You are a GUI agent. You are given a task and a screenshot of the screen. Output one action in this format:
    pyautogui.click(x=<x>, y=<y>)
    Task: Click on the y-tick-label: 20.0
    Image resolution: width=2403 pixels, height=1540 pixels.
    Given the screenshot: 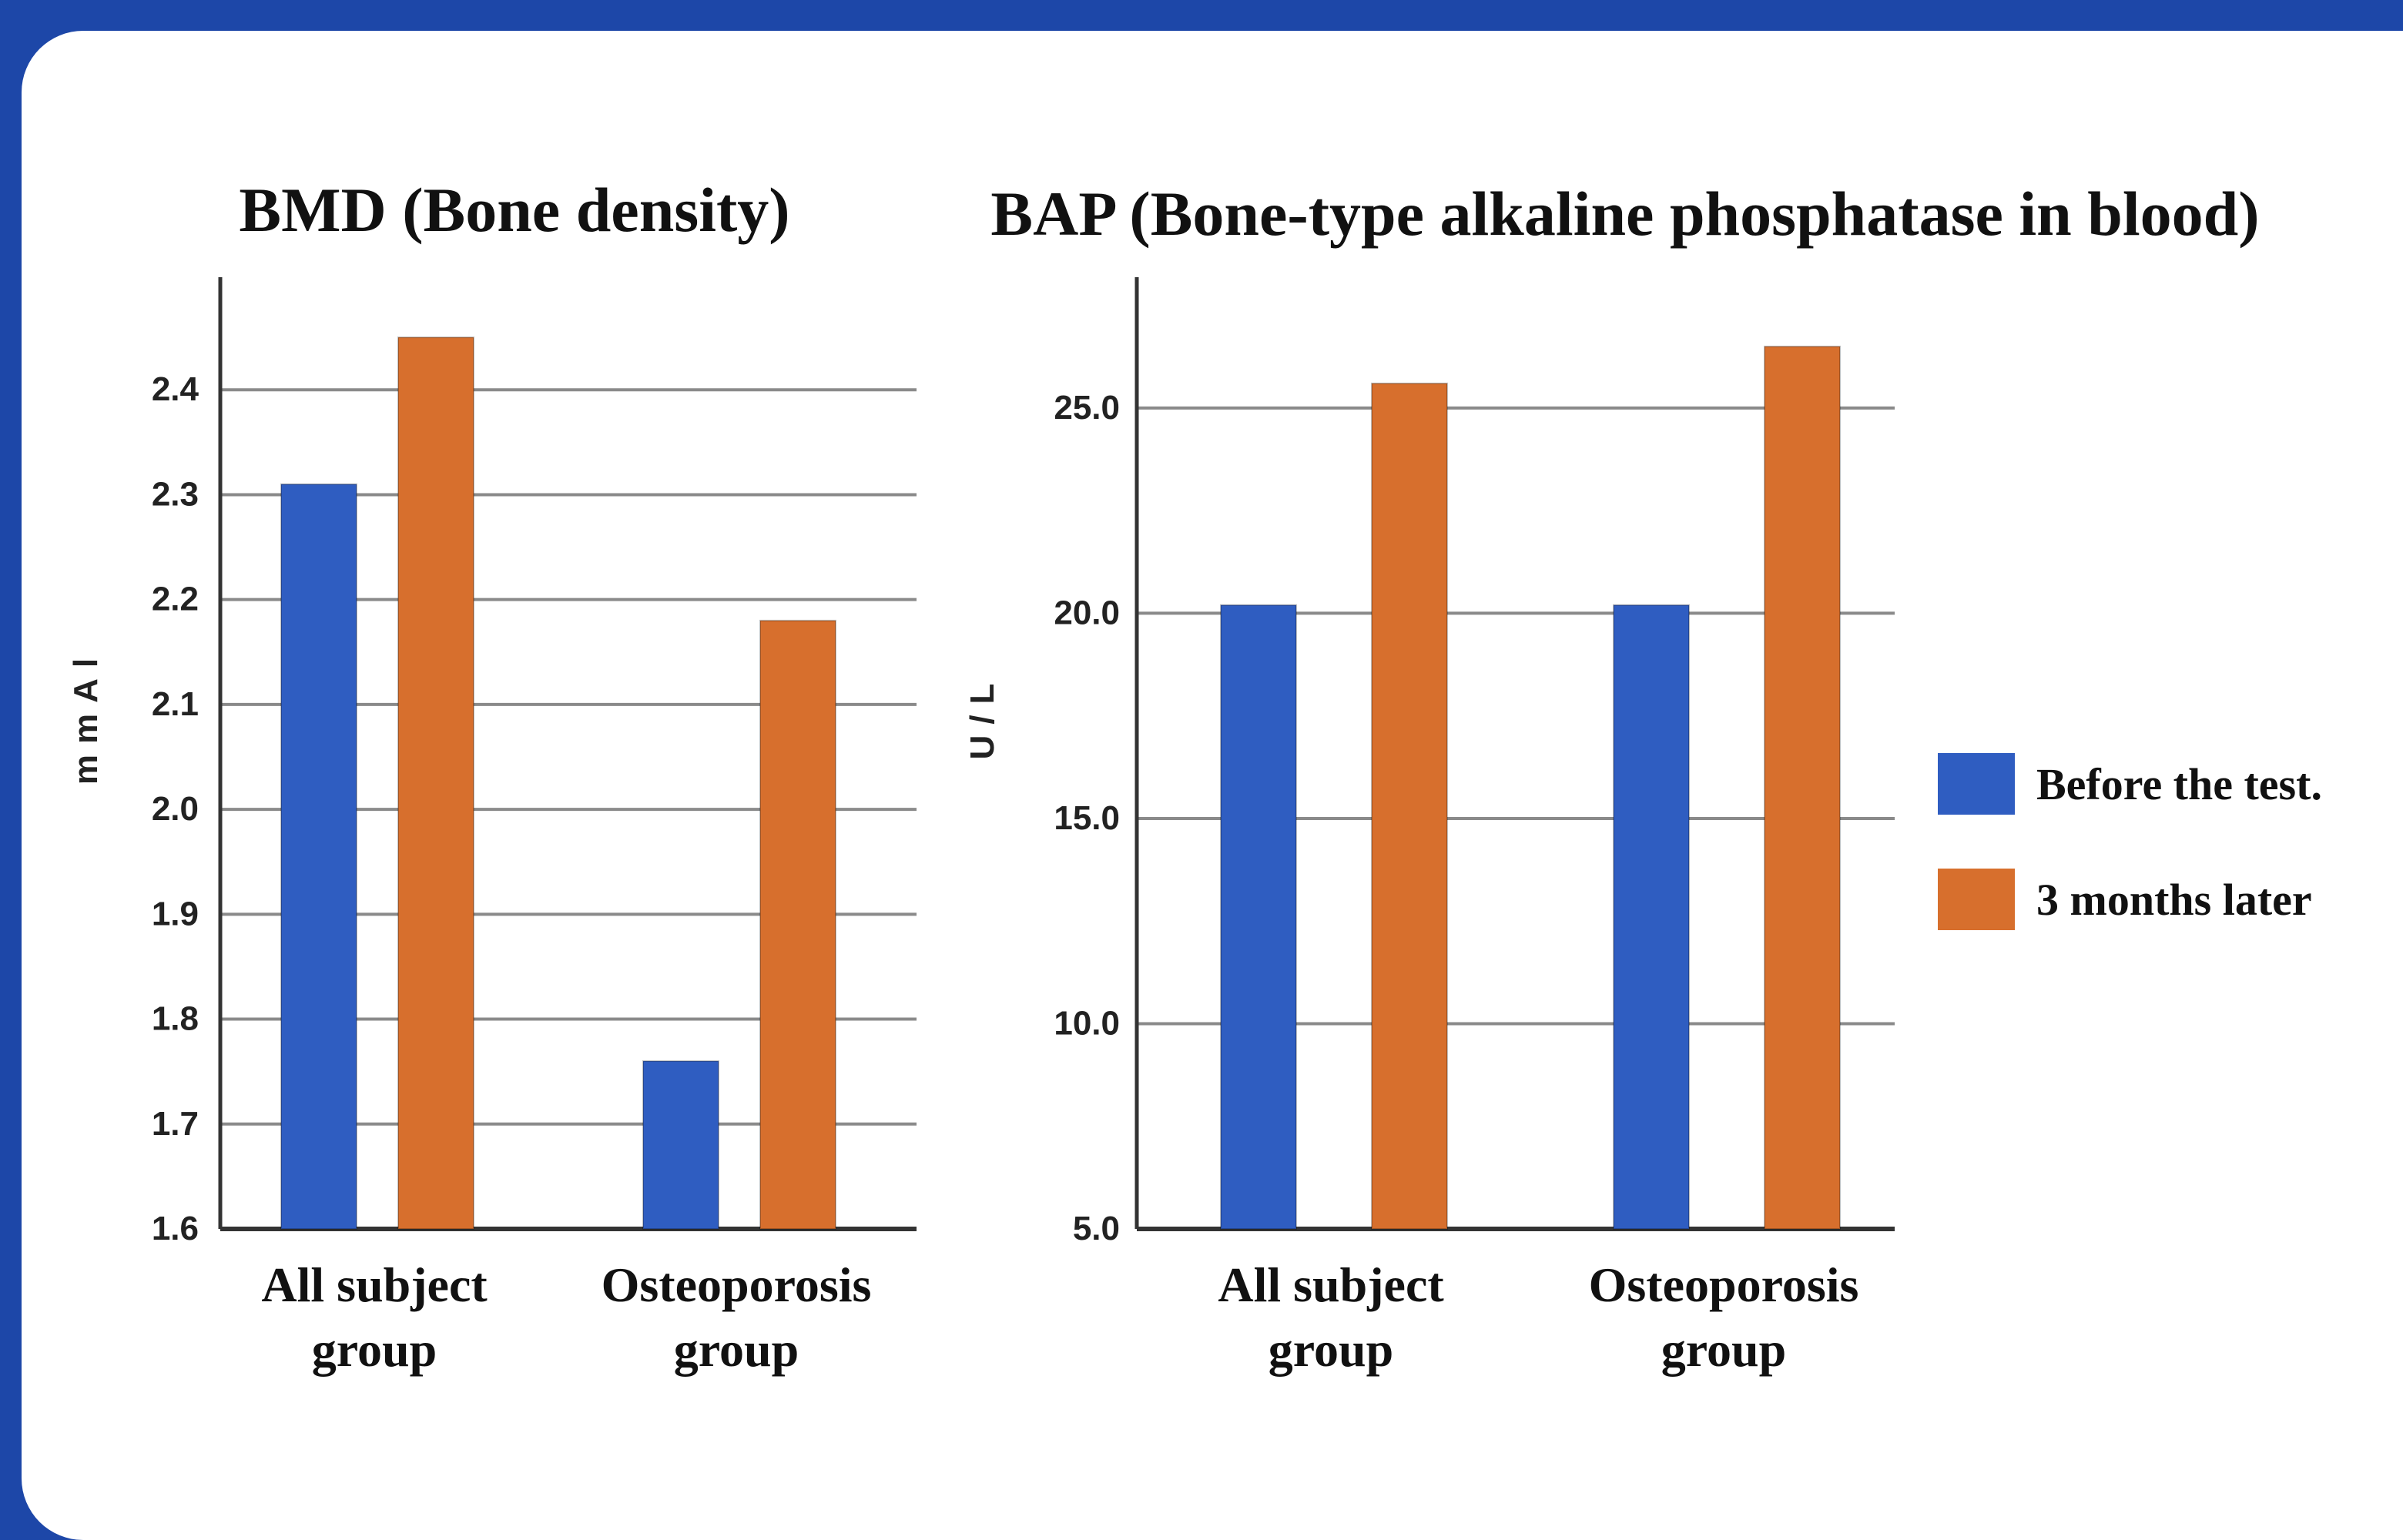 What is the action you would take?
    pyautogui.click(x=1087, y=612)
    